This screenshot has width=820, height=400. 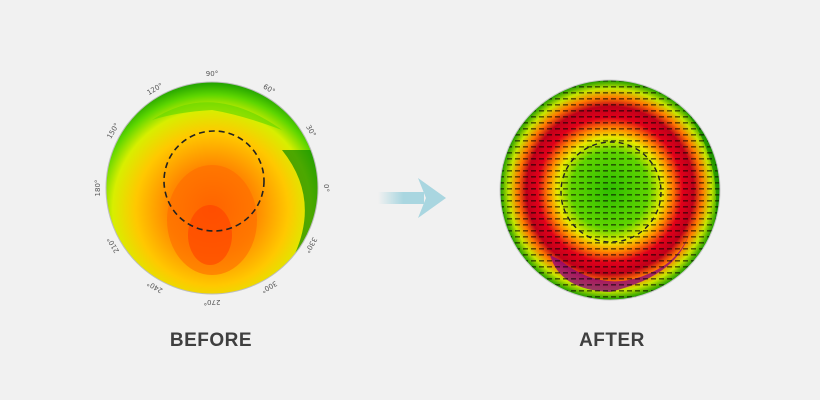 What do you see at coordinates (98, 188) in the screenshot?
I see `angle-tick-label: 180°` at bounding box center [98, 188].